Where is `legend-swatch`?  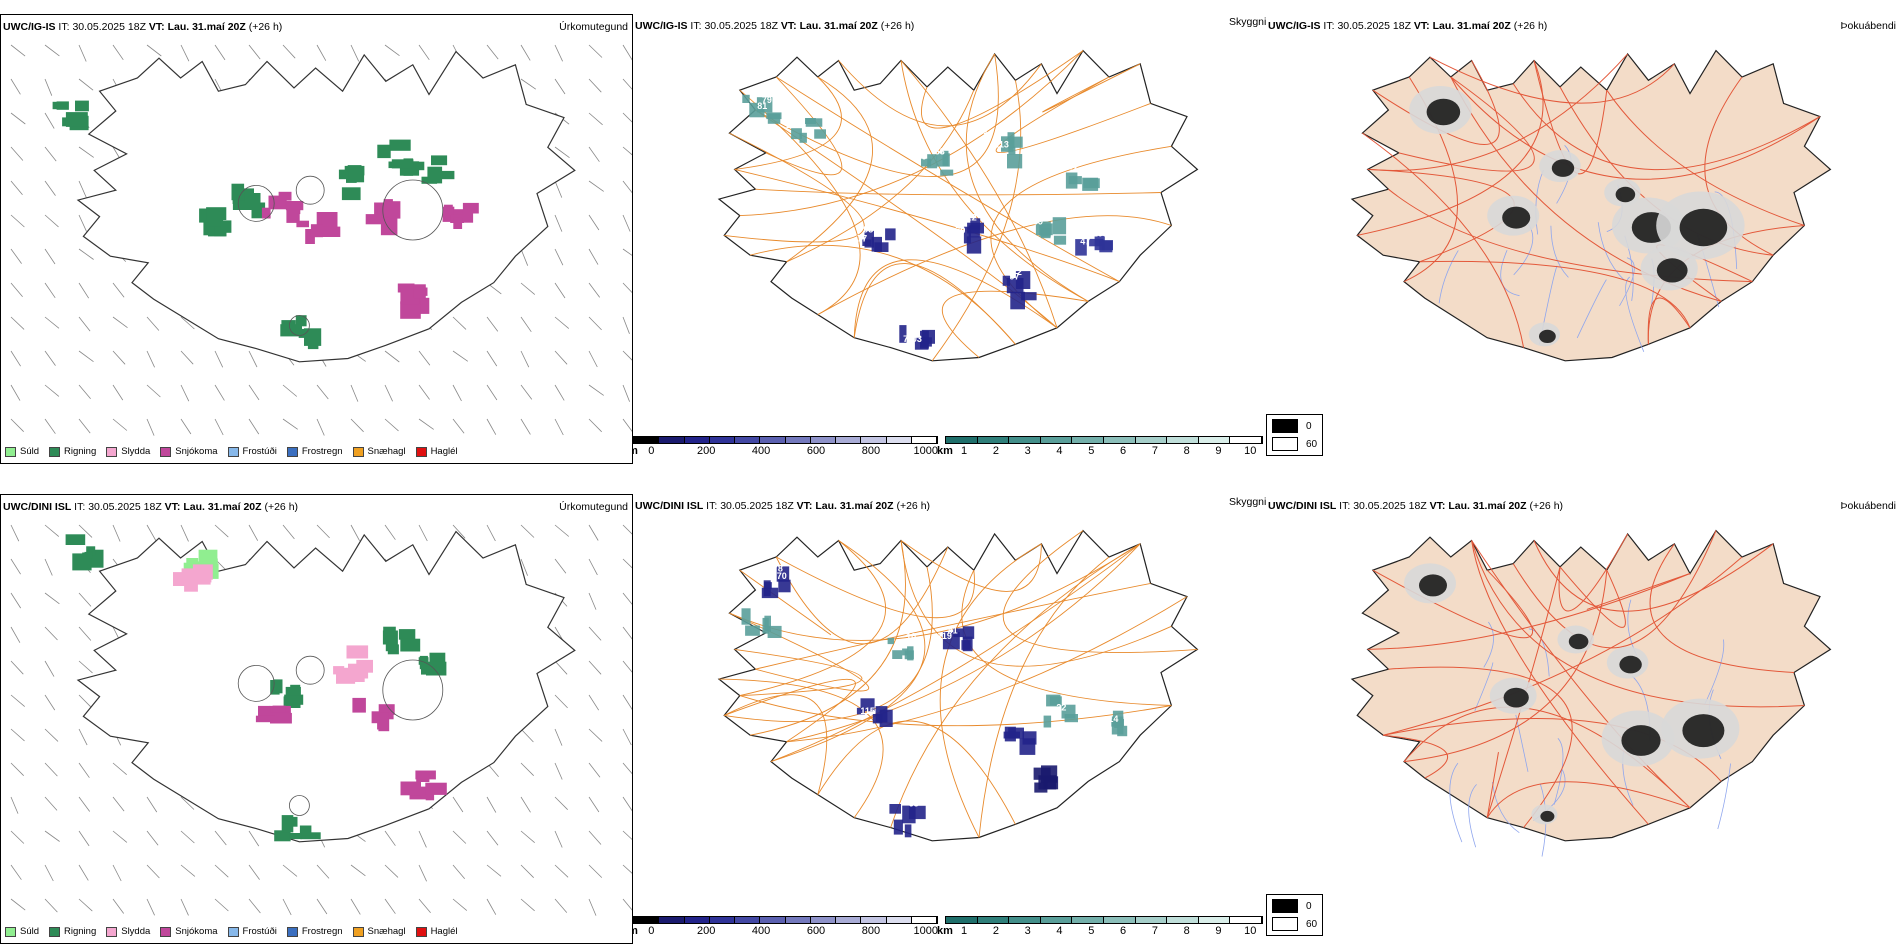
legend-swatch is located at coordinates (292, 931).